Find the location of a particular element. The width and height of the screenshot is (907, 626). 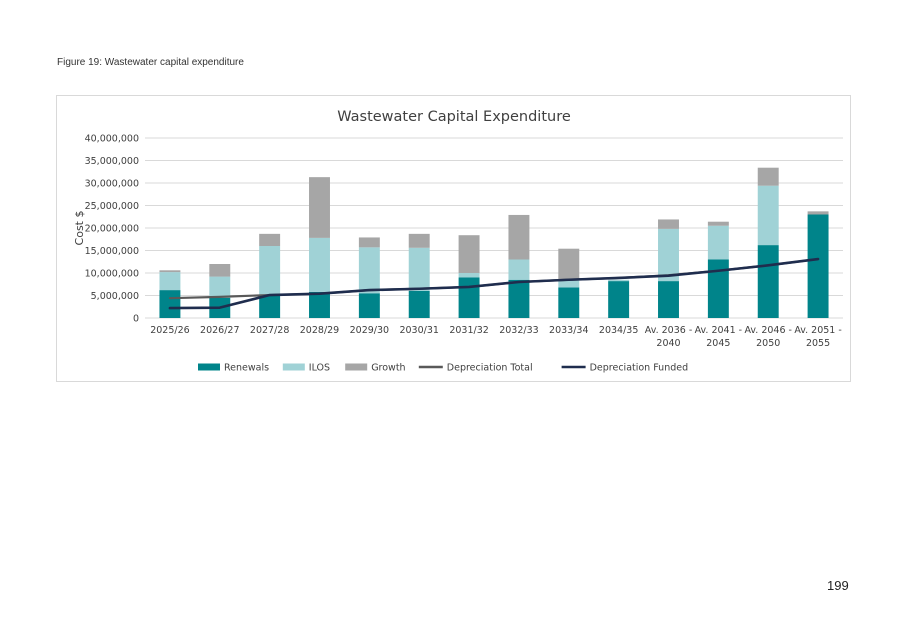

y-tick-label: 25,000,000 is located at coordinates (112, 206).